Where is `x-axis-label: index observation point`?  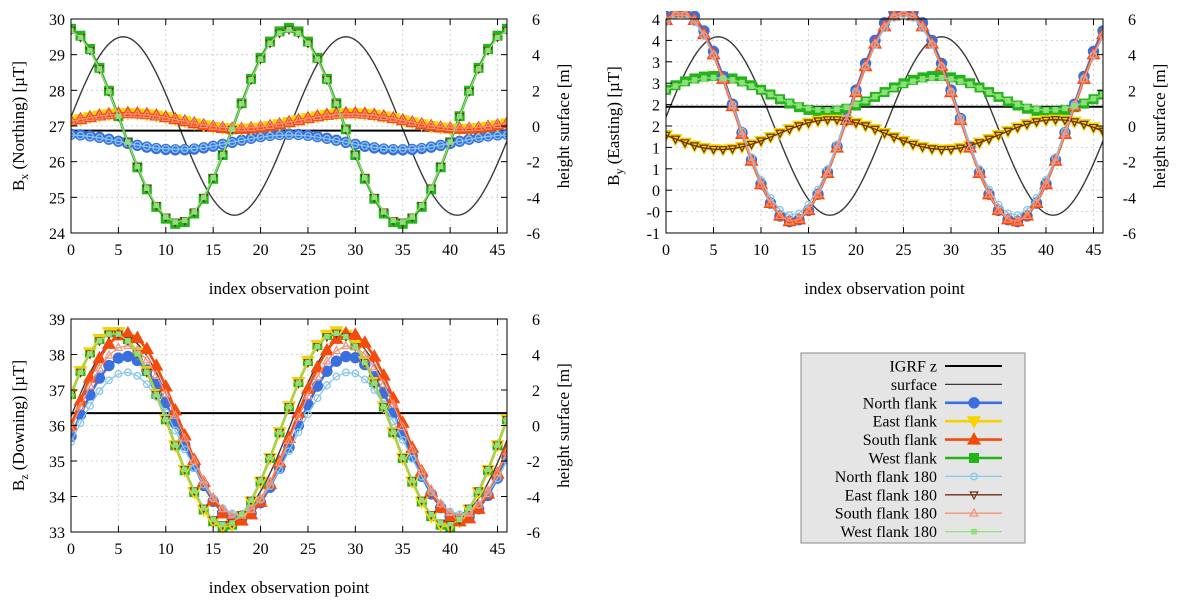 x-axis-label: index observation point is located at coordinates (289, 587).